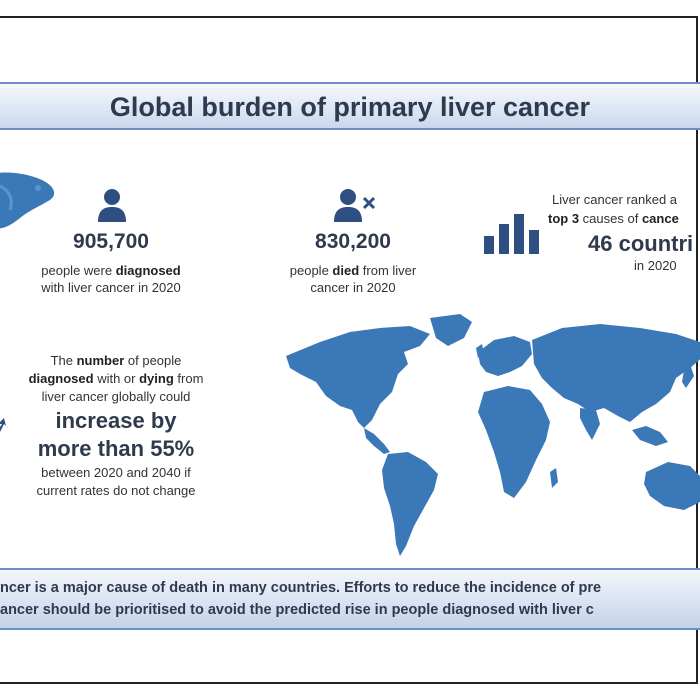 The image size is (700, 700). What do you see at coordinates (641, 243) in the screenshot?
I see `countries-count: 46 countri` at bounding box center [641, 243].